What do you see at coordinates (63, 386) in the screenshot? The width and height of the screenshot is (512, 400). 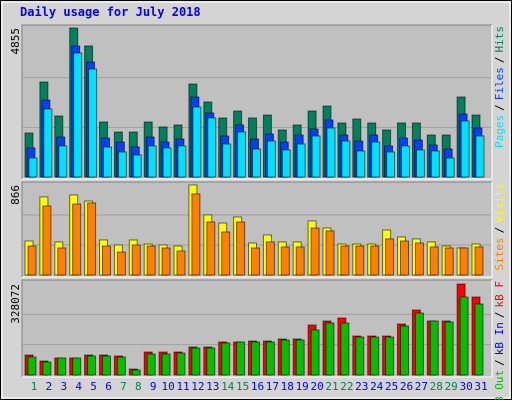 I see `x-tick-label: 3` at bounding box center [63, 386].